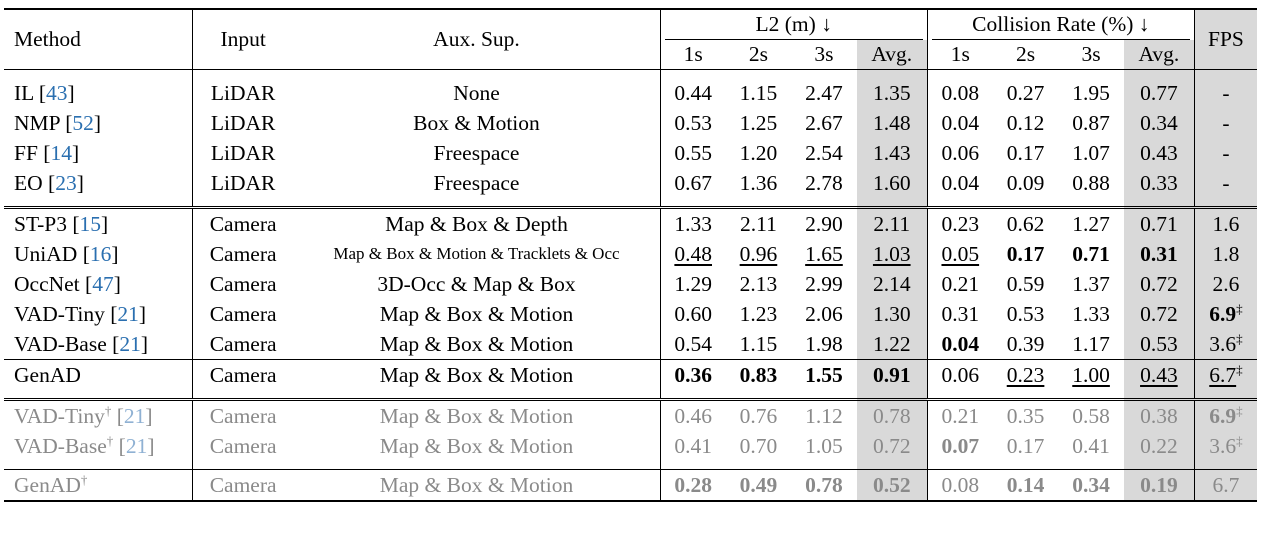 Image resolution: width=1267 pixels, height=554 pixels. What do you see at coordinates (1091, 224) in the screenshot?
I see `collision-cell: 1.27` at bounding box center [1091, 224].